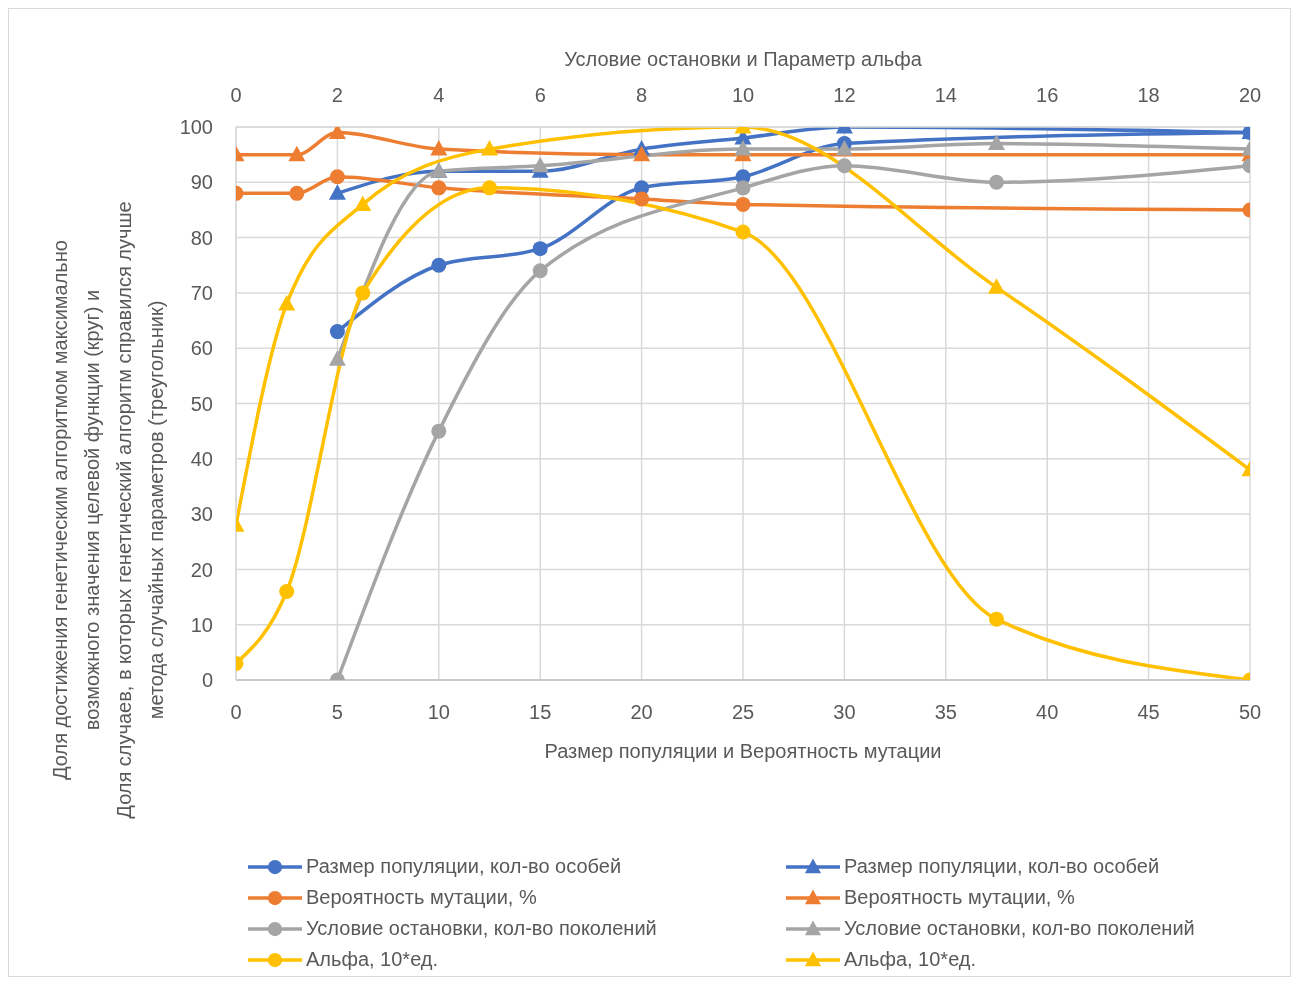 The height and width of the screenshot is (985, 1299). I want to click on x2-tick-label: 2, so click(337, 95).